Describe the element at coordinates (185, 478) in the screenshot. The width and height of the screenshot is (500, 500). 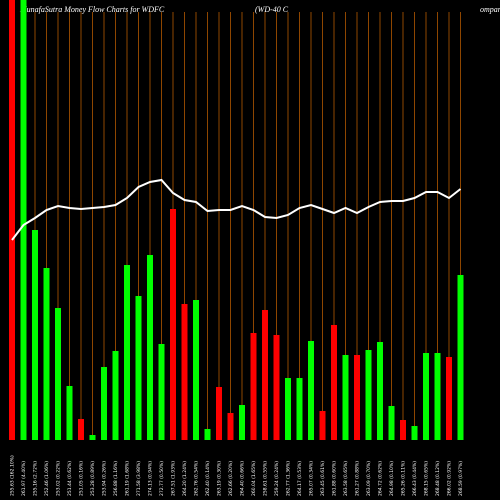
I see `x-tick-label: 264.20 (1.24%)` at that location.